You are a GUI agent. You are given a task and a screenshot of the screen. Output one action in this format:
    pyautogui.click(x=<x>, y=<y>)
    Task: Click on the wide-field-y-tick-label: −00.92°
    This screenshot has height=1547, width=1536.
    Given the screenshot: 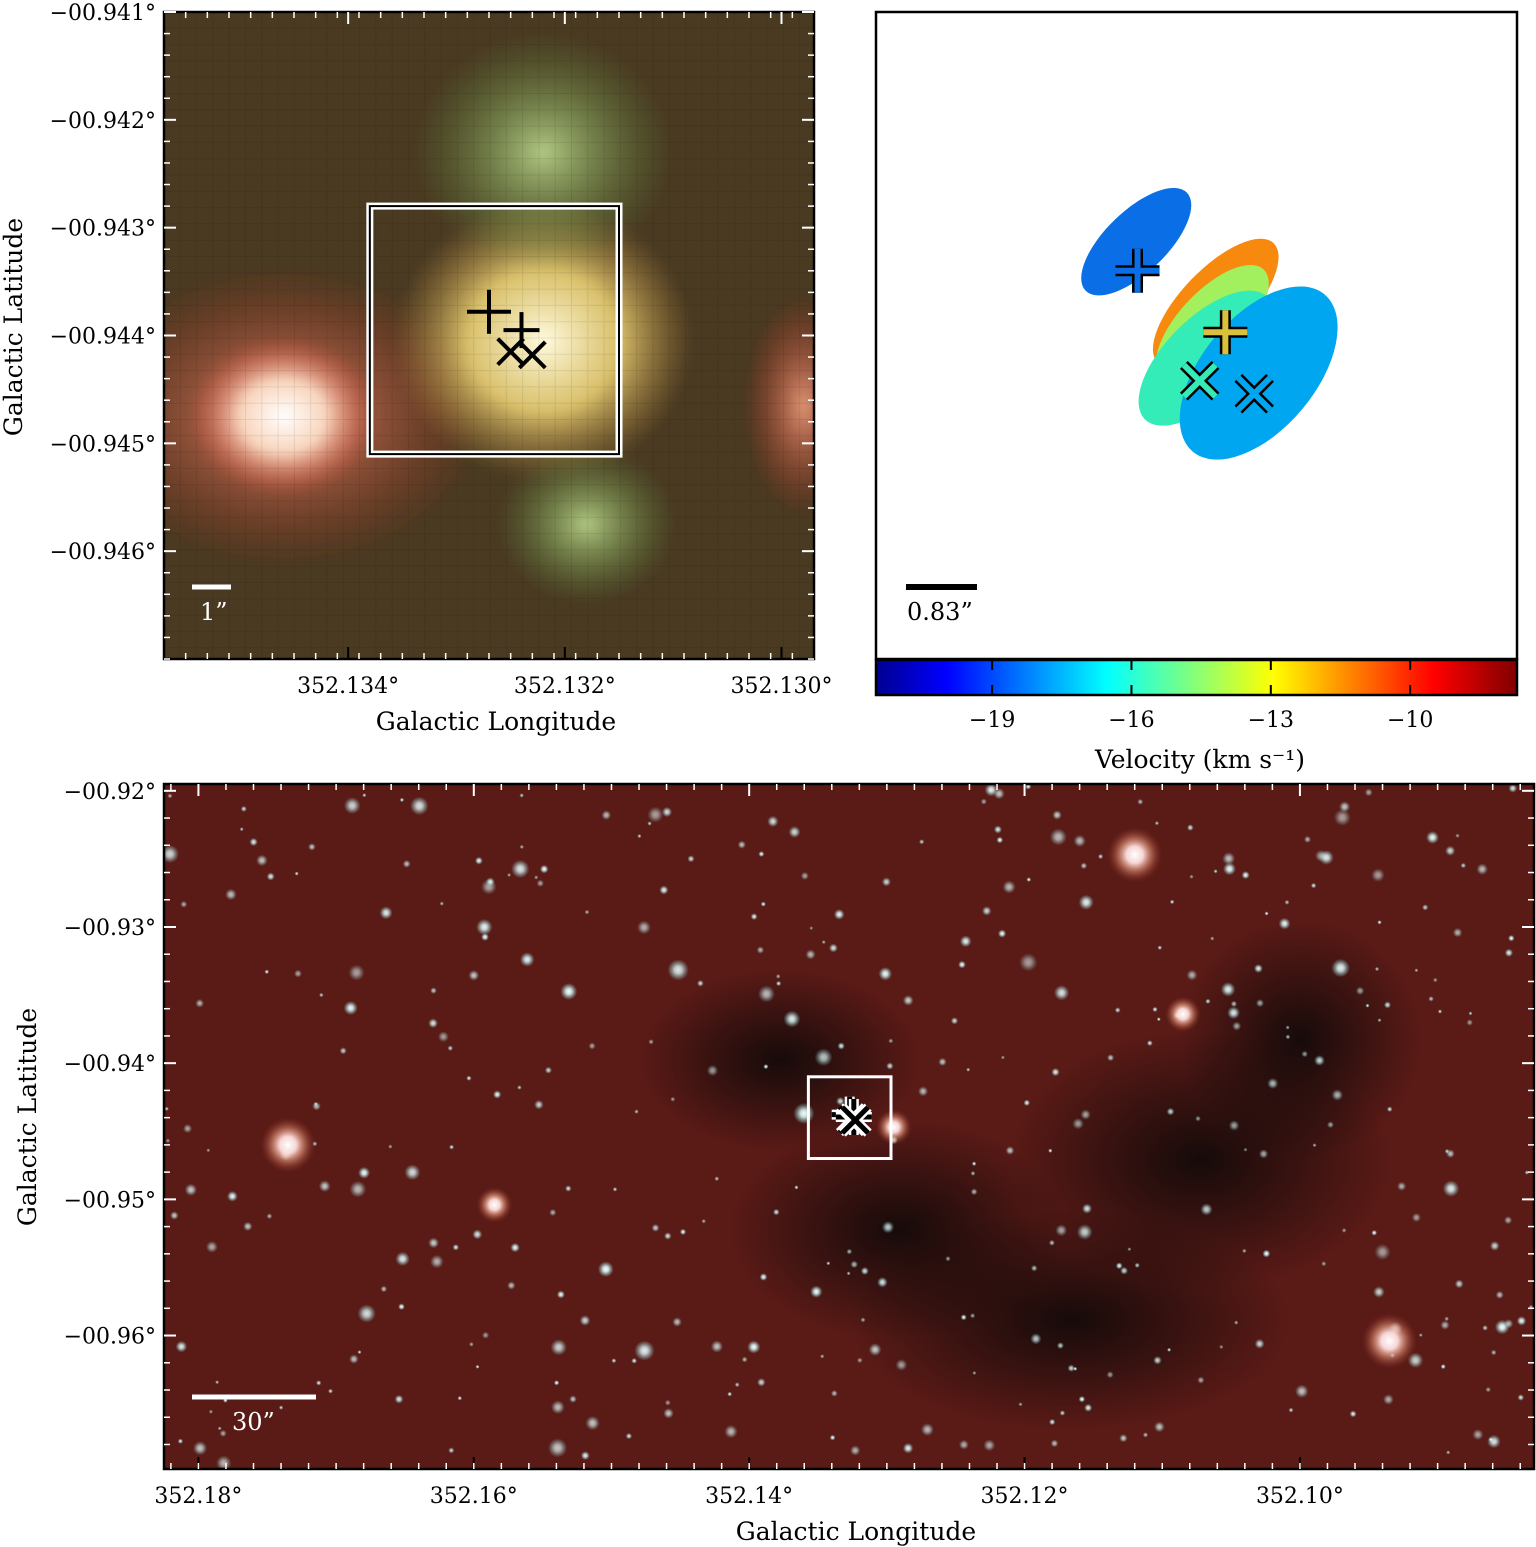 What is the action you would take?
    pyautogui.click(x=110, y=792)
    